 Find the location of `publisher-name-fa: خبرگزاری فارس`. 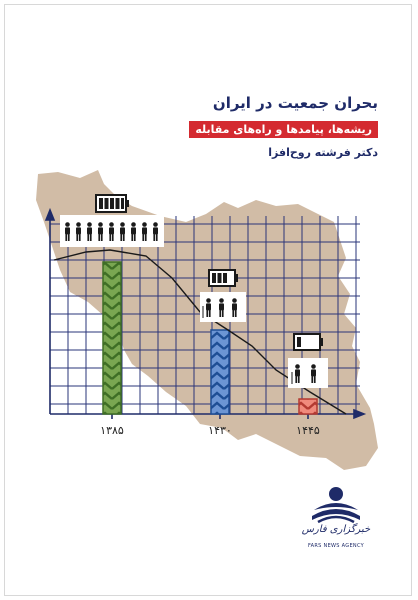

publisher-name-fa: خبرگزاری فارس is located at coordinates (336, 529).